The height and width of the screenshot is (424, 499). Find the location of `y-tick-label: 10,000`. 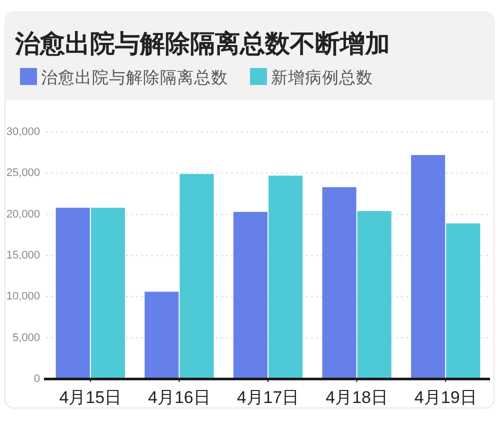

y-tick-label: 10,000 is located at coordinates (23, 296).